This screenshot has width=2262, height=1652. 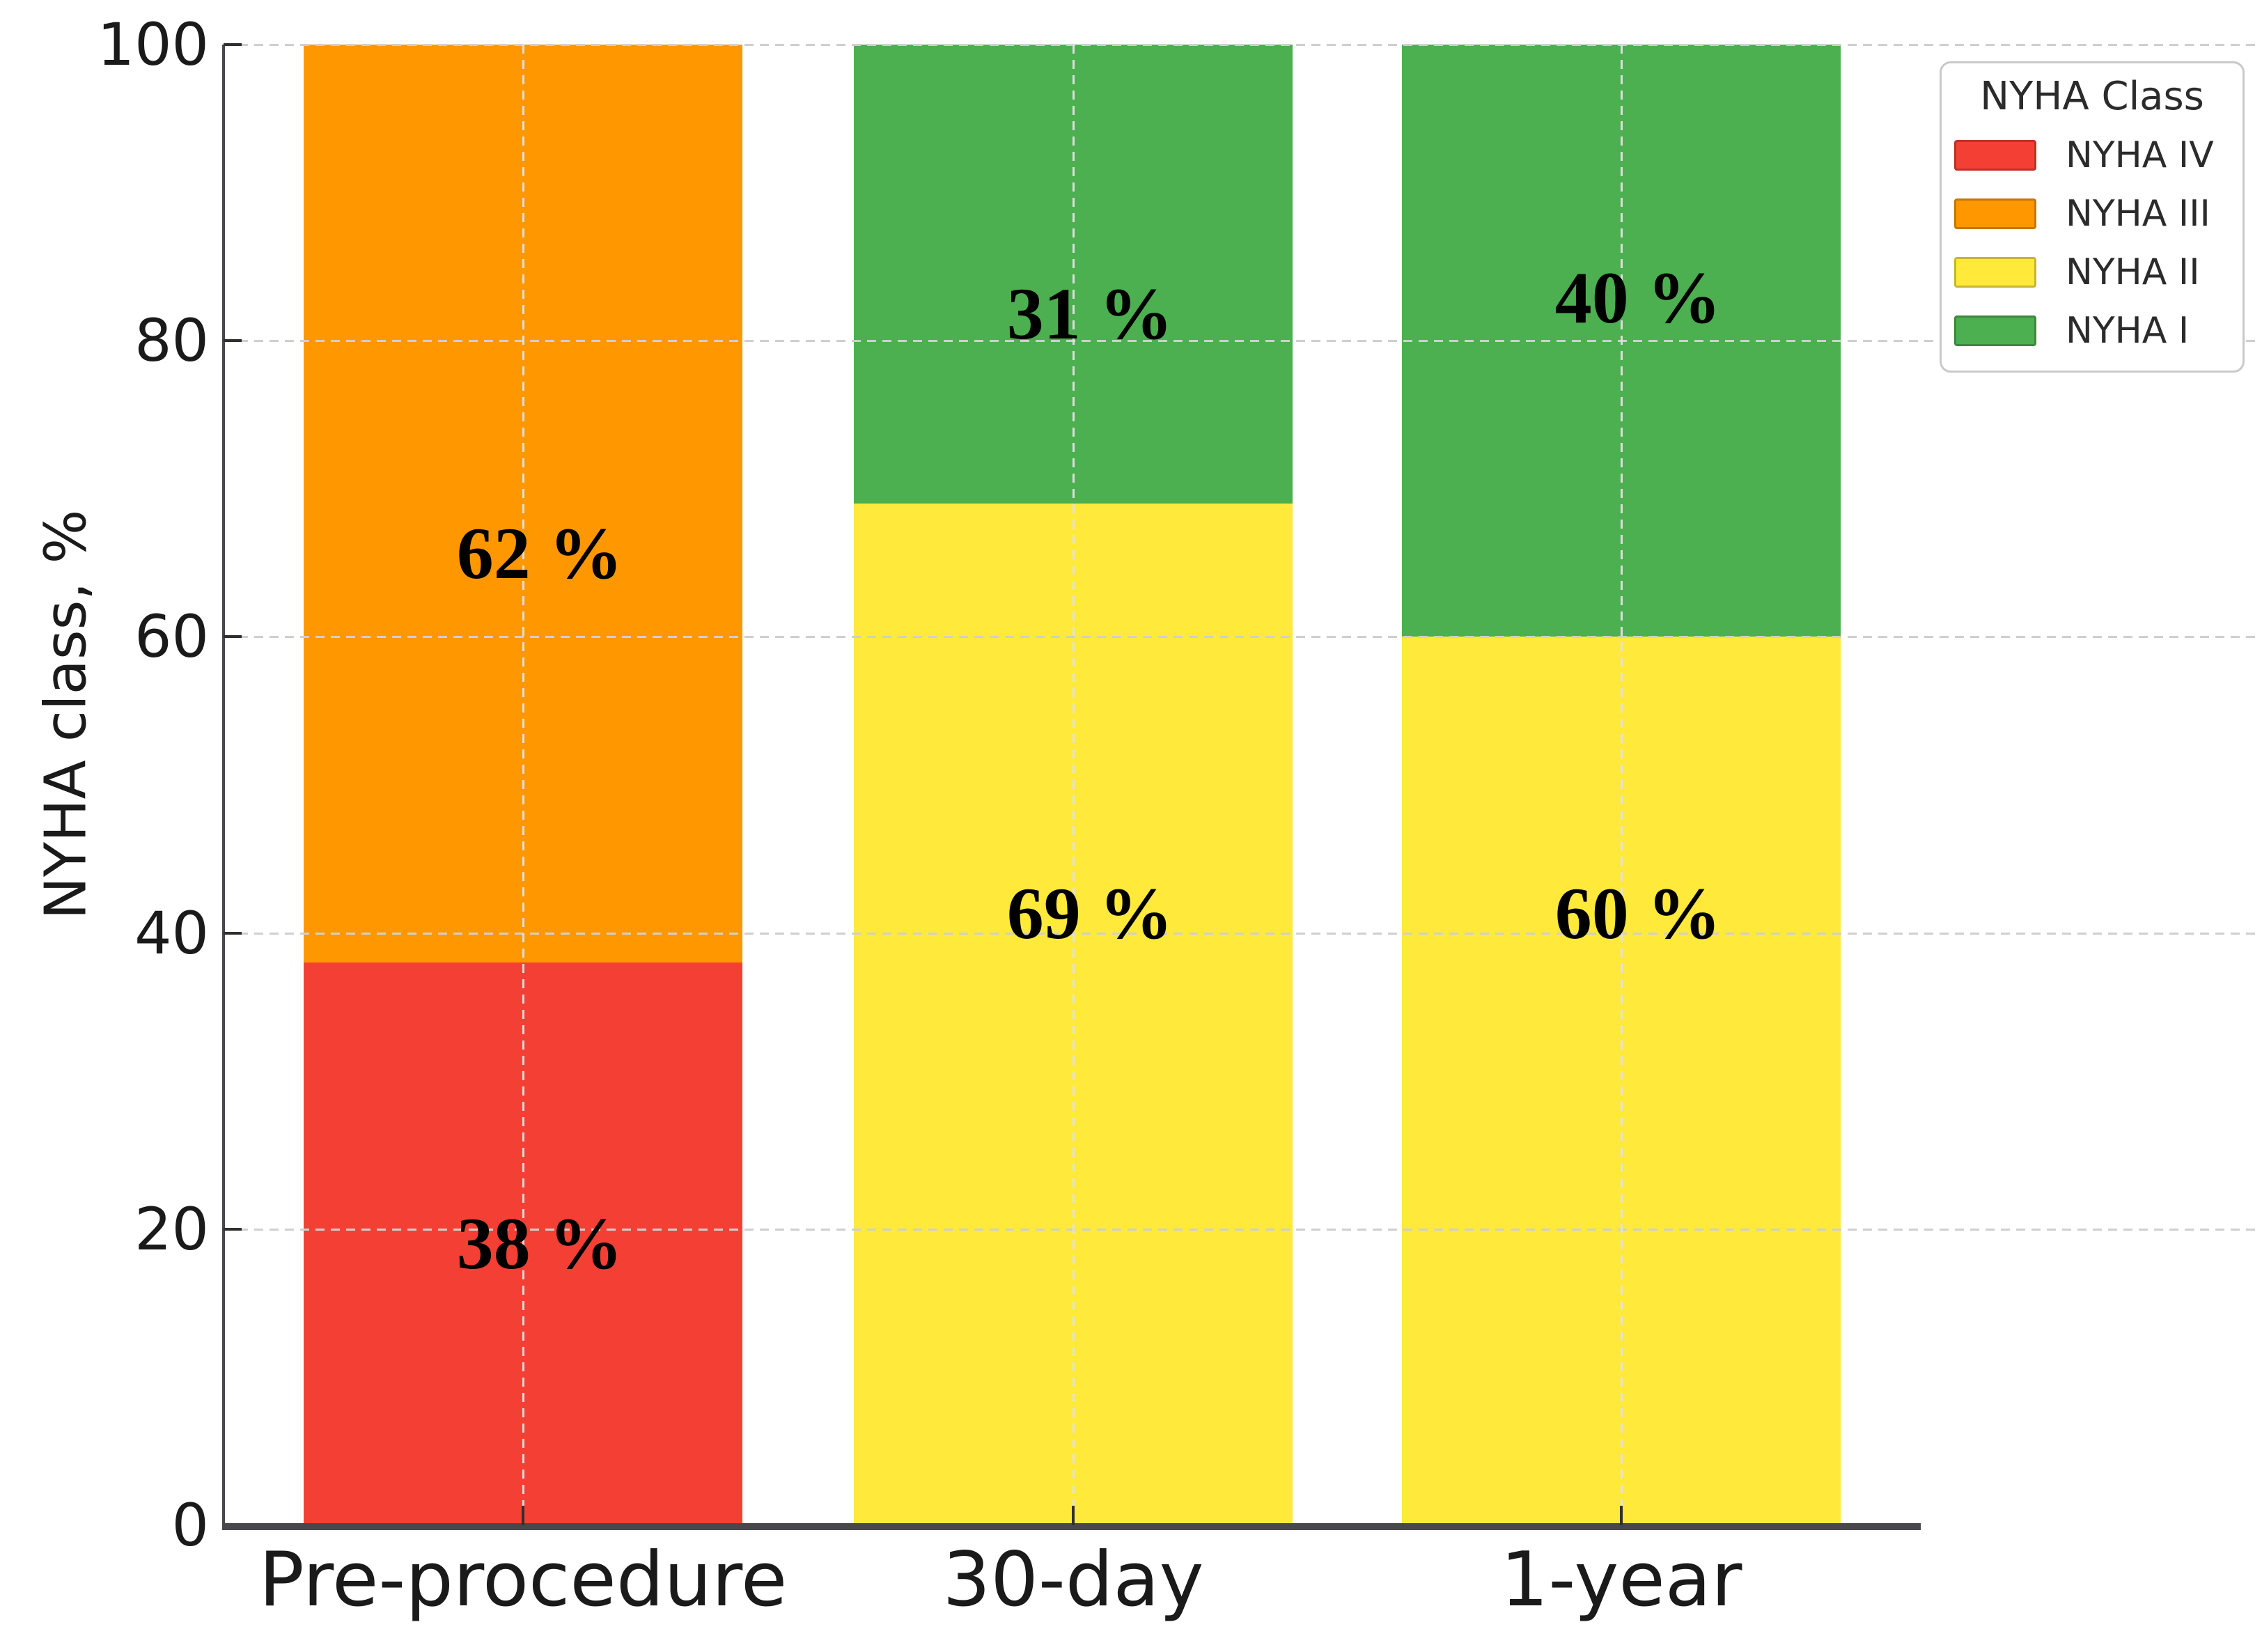 I want to click on legend-row: NYHA IV, so click(x=2092, y=155).